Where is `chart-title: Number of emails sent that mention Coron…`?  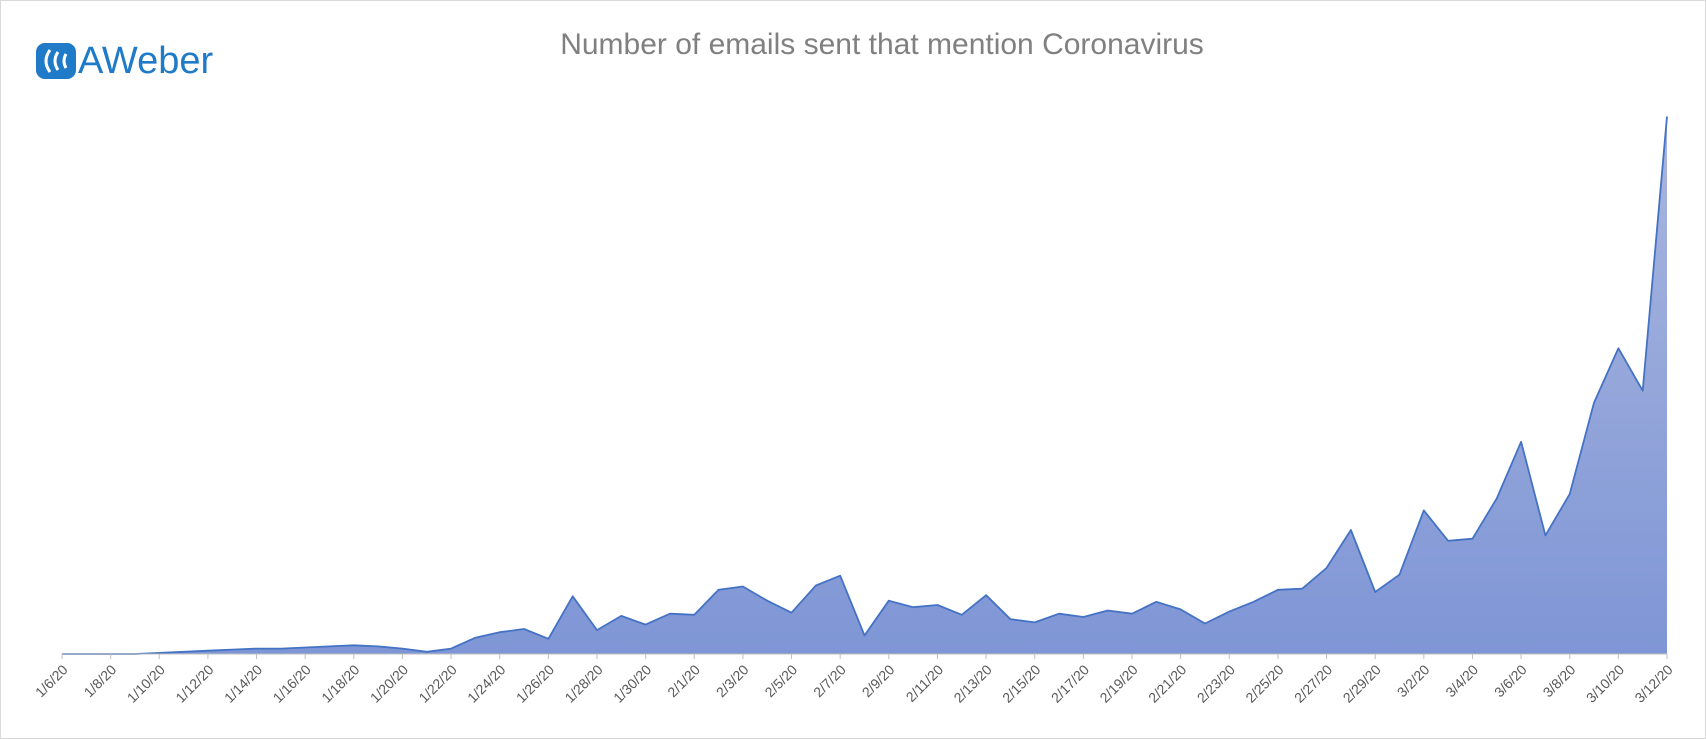
chart-title: Number of emails sent that mention Coron… is located at coordinates (882, 44).